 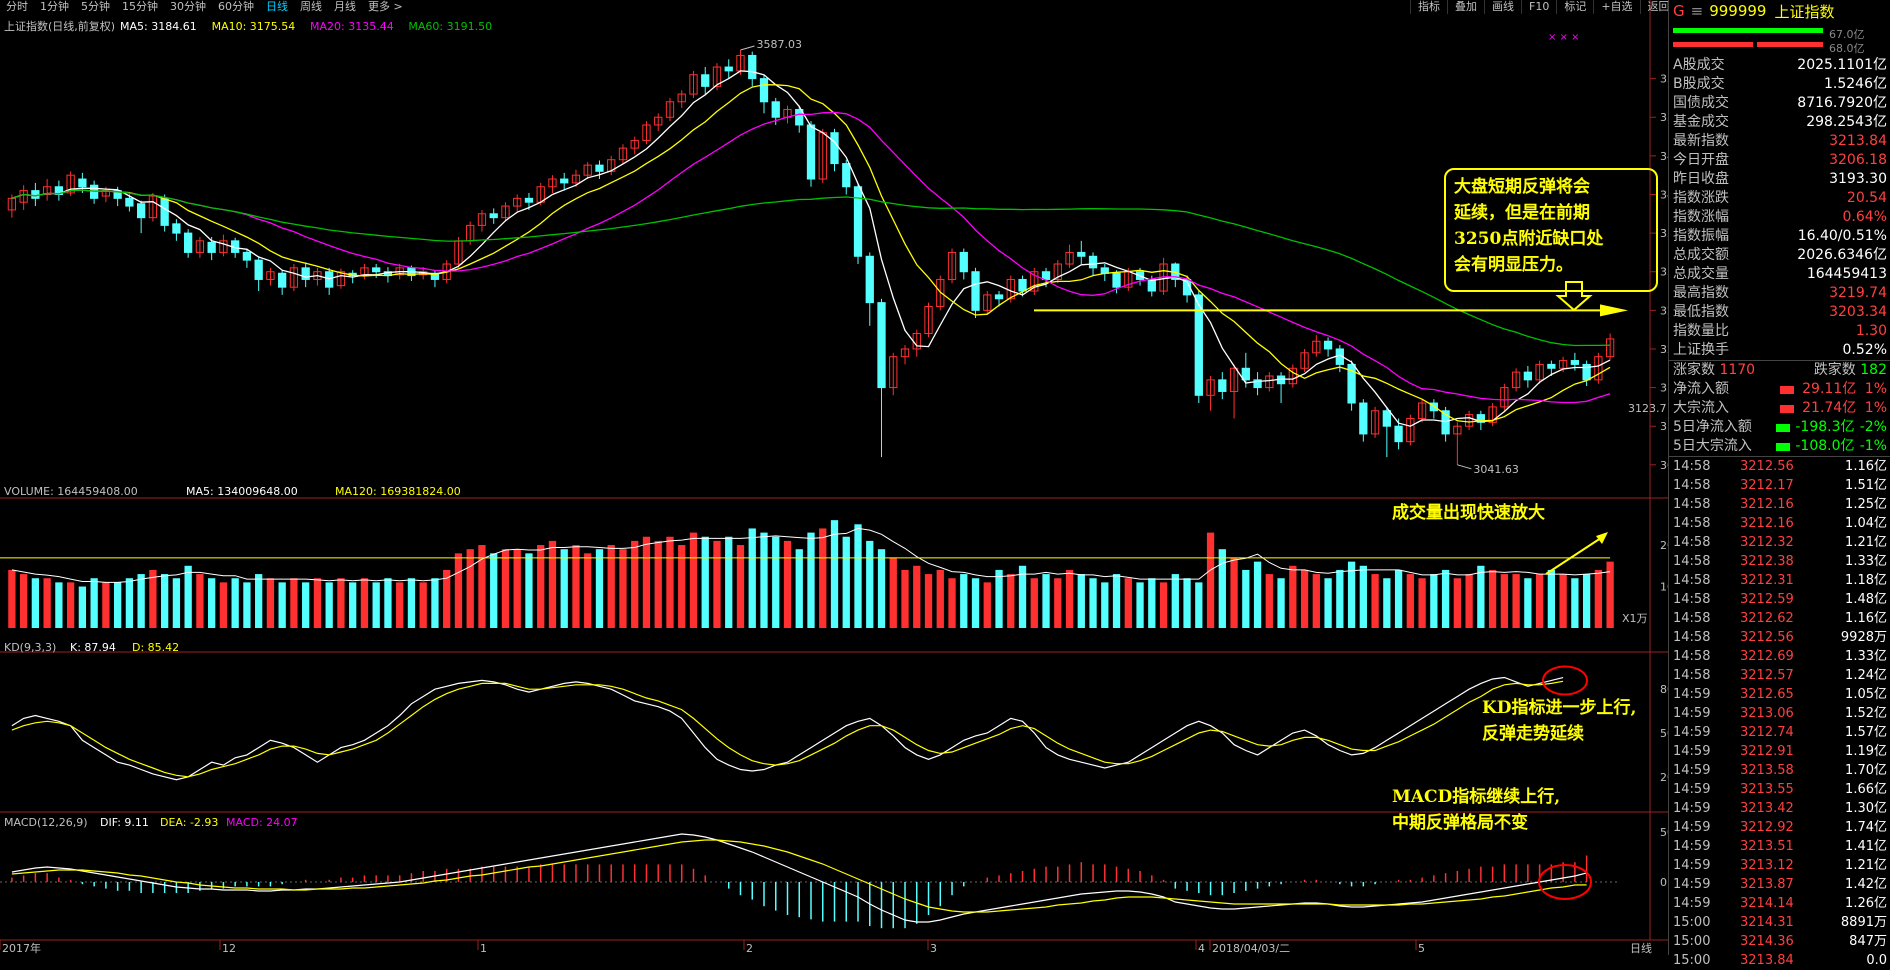 What do you see at coordinates (1779, 217) in the screenshot?
I see `stat-row: 指数涨幅 0.64%` at bounding box center [1779, 217].